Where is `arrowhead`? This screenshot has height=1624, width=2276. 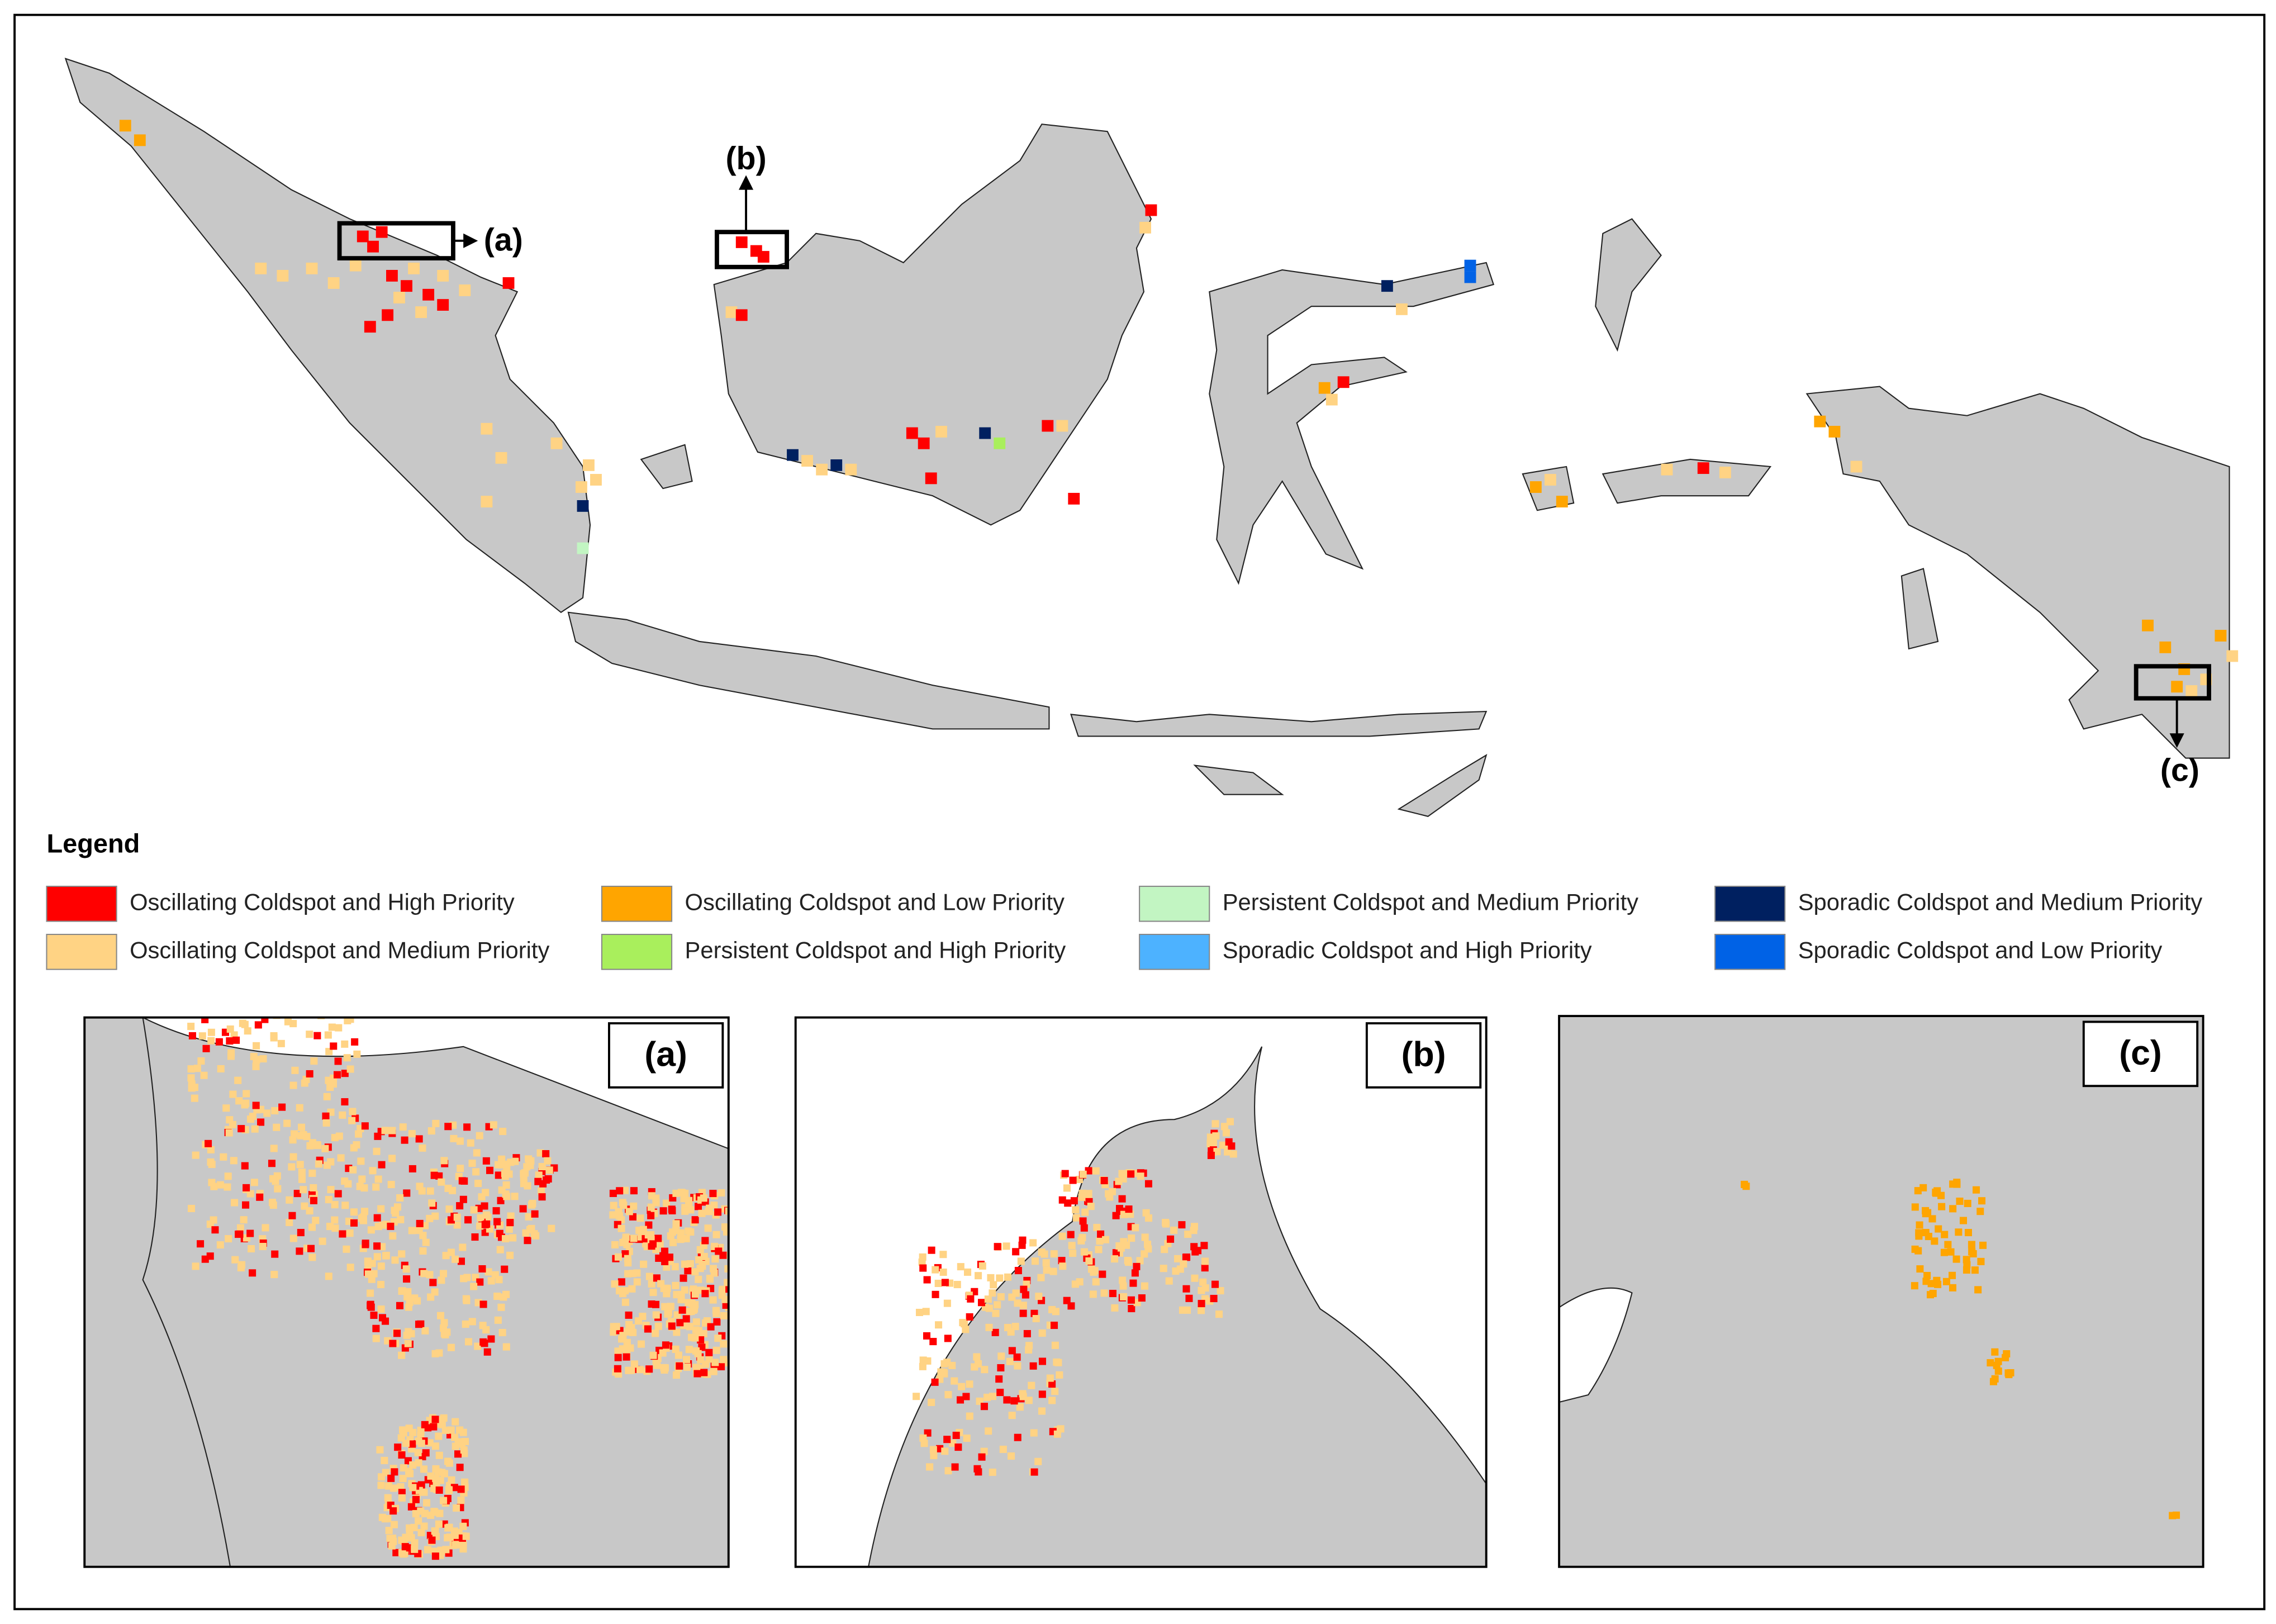
arrowhead is located at coordinates (2177, 740).